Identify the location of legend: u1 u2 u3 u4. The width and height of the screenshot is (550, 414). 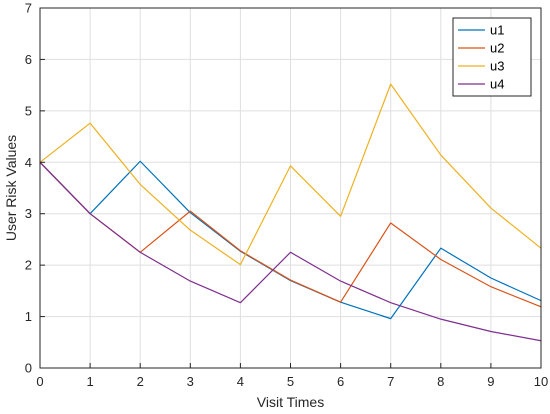
(492, 57).